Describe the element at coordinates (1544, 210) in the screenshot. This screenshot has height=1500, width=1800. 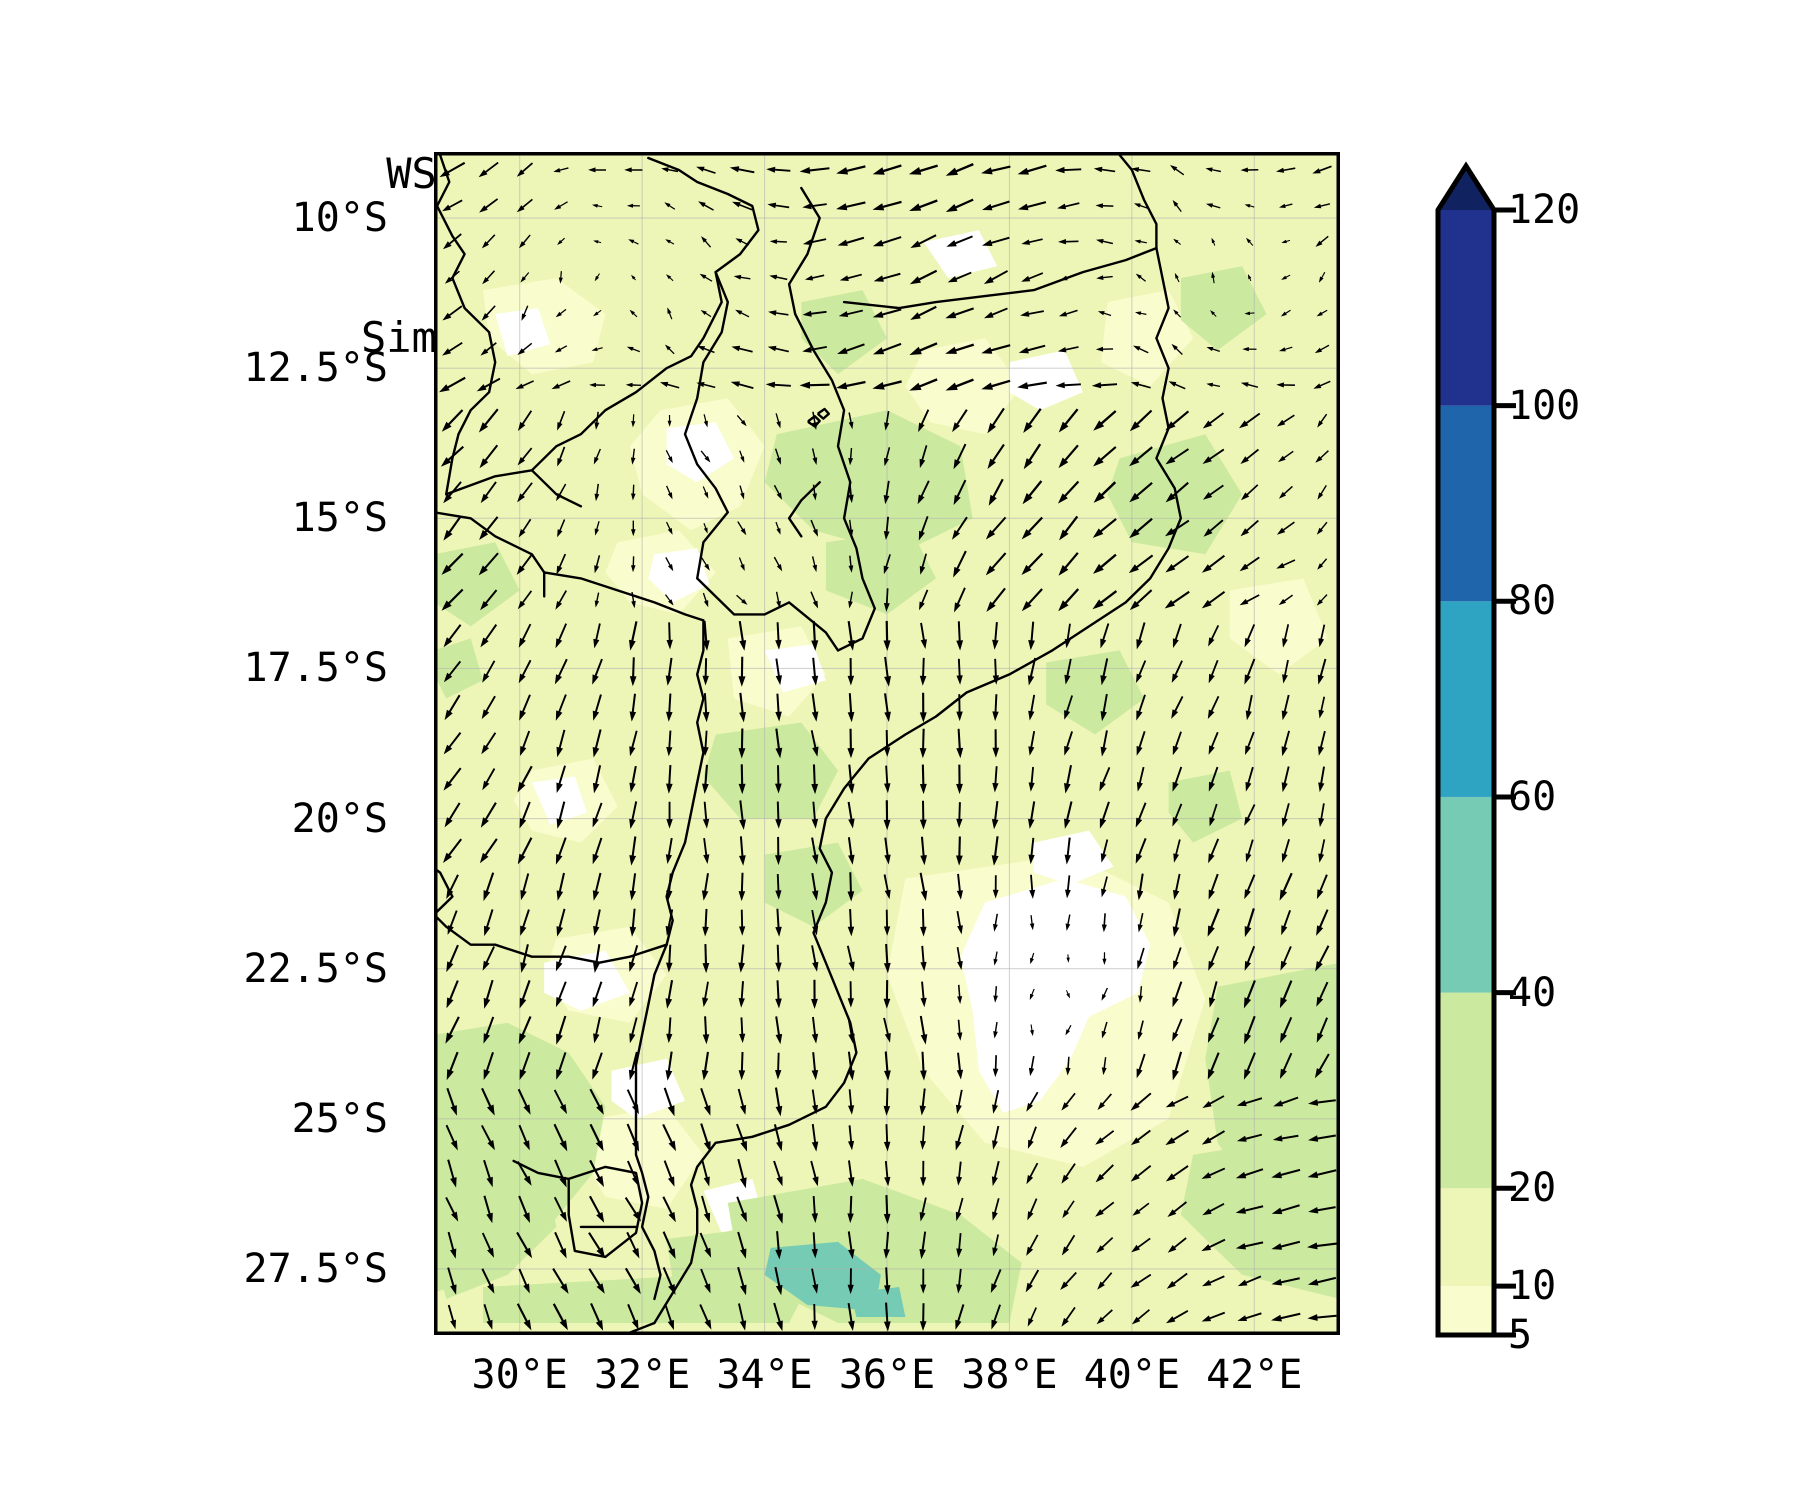
I see `colorbar-tick-label: 120` at that location.